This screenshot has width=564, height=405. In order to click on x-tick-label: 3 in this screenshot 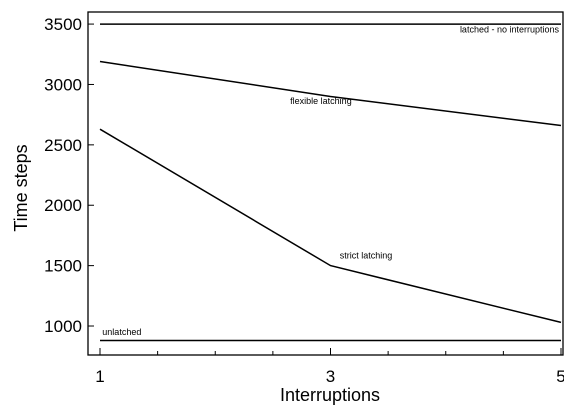, I will do `click(330, 376)`.